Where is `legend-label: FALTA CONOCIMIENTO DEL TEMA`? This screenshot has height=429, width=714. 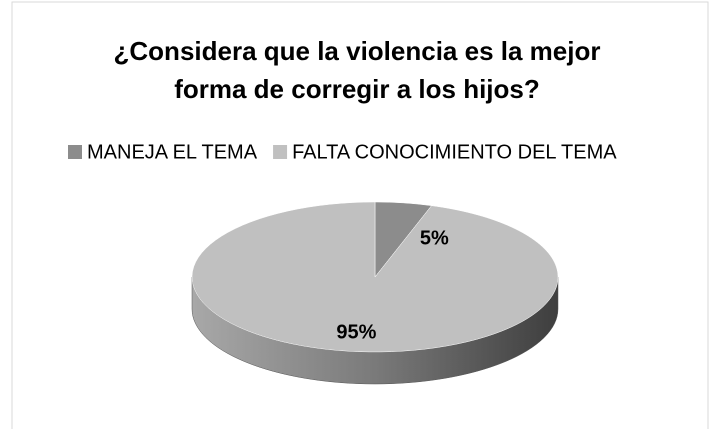
legend-label: FALTA CONOCIMIENTO DEL TEMA is located at coordinates (454, 152).